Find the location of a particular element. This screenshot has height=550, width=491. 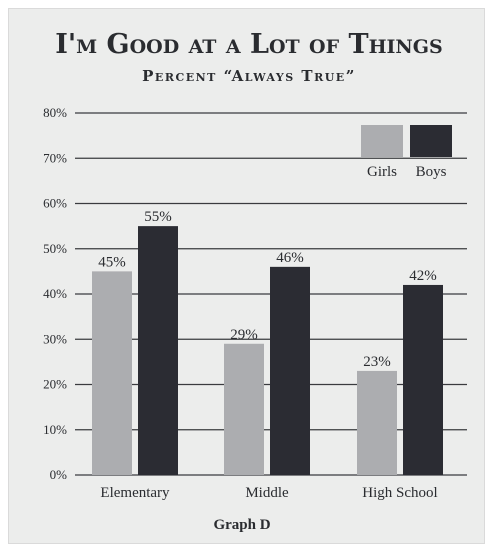

x-category-label: Middle is located at coordinates (267, 493).